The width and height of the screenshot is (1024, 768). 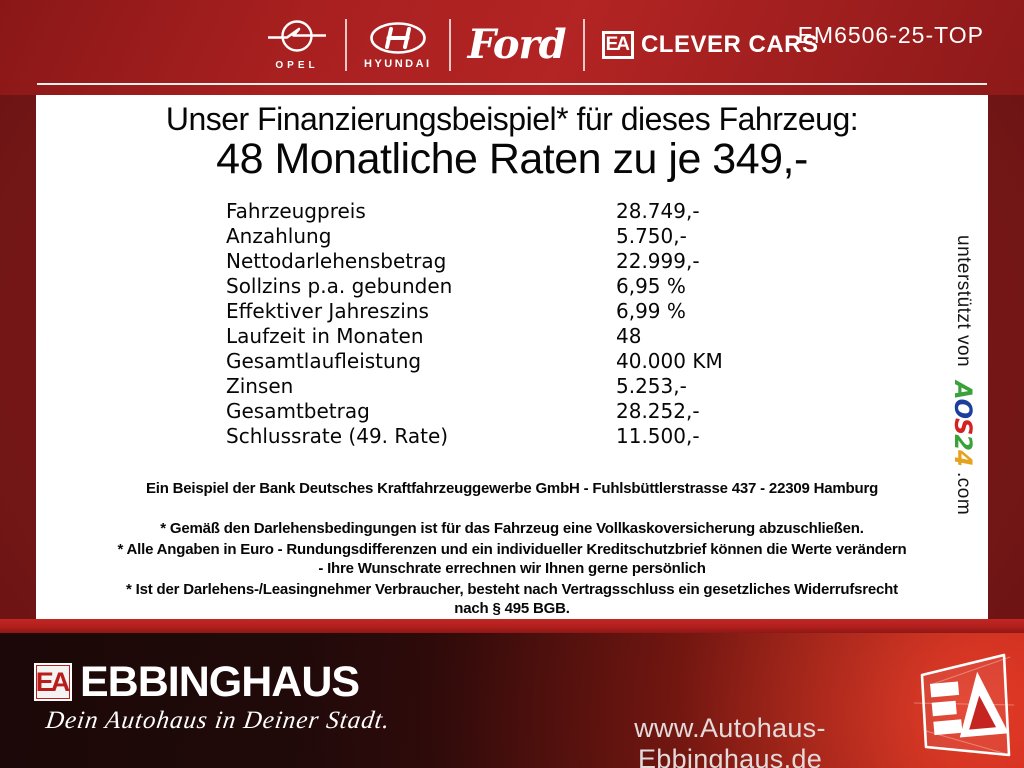 I want to click on row-value: 6,95 %, so click(x=651, y=286).